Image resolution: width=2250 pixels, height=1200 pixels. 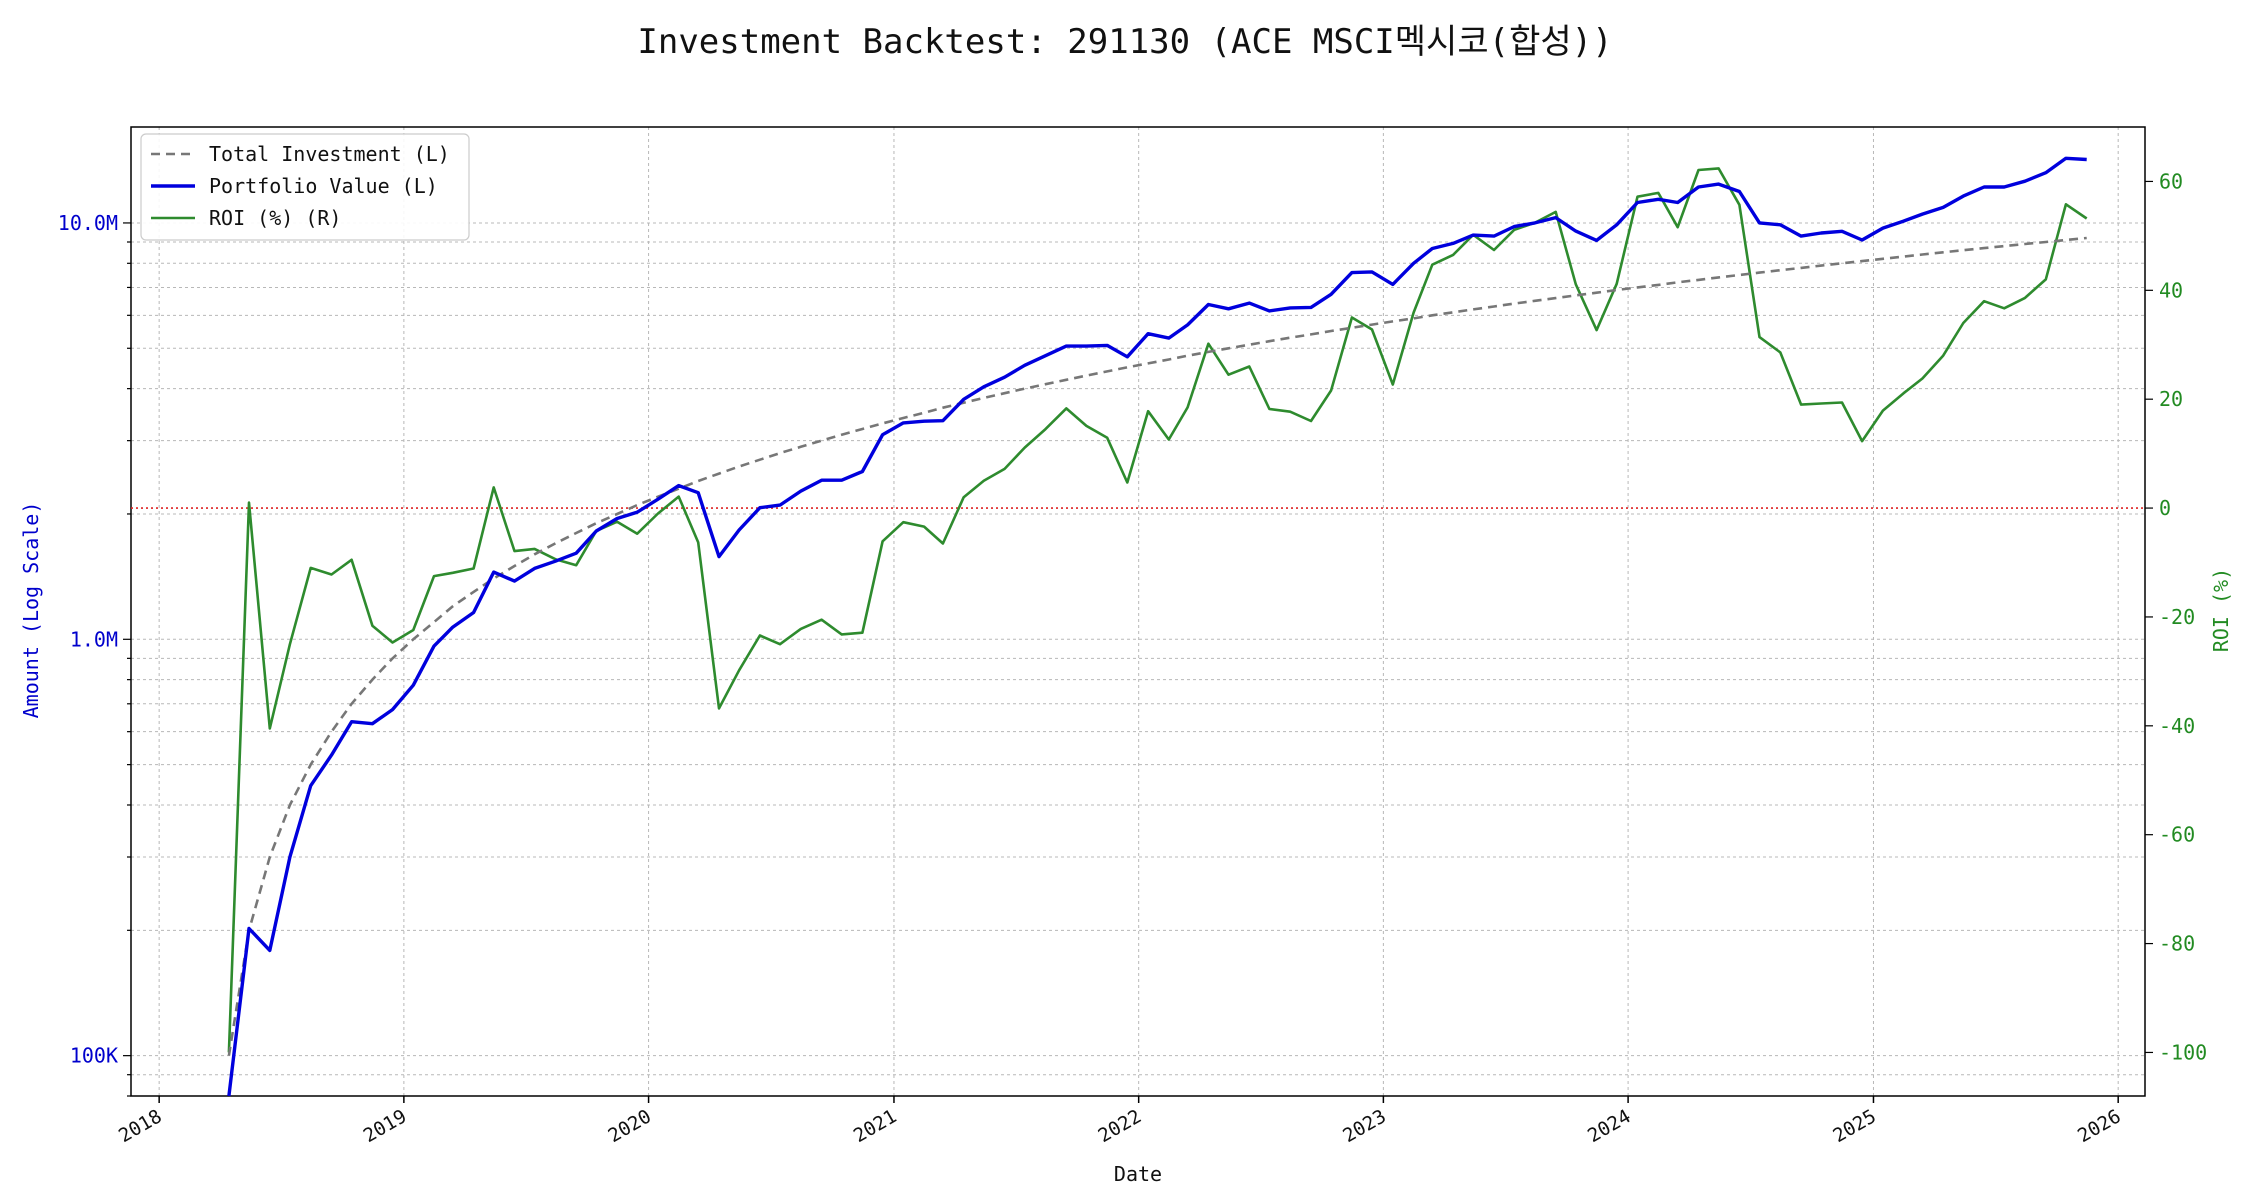 I want to click on x-tick-label: 2024, so click(x=1609, y=1126).